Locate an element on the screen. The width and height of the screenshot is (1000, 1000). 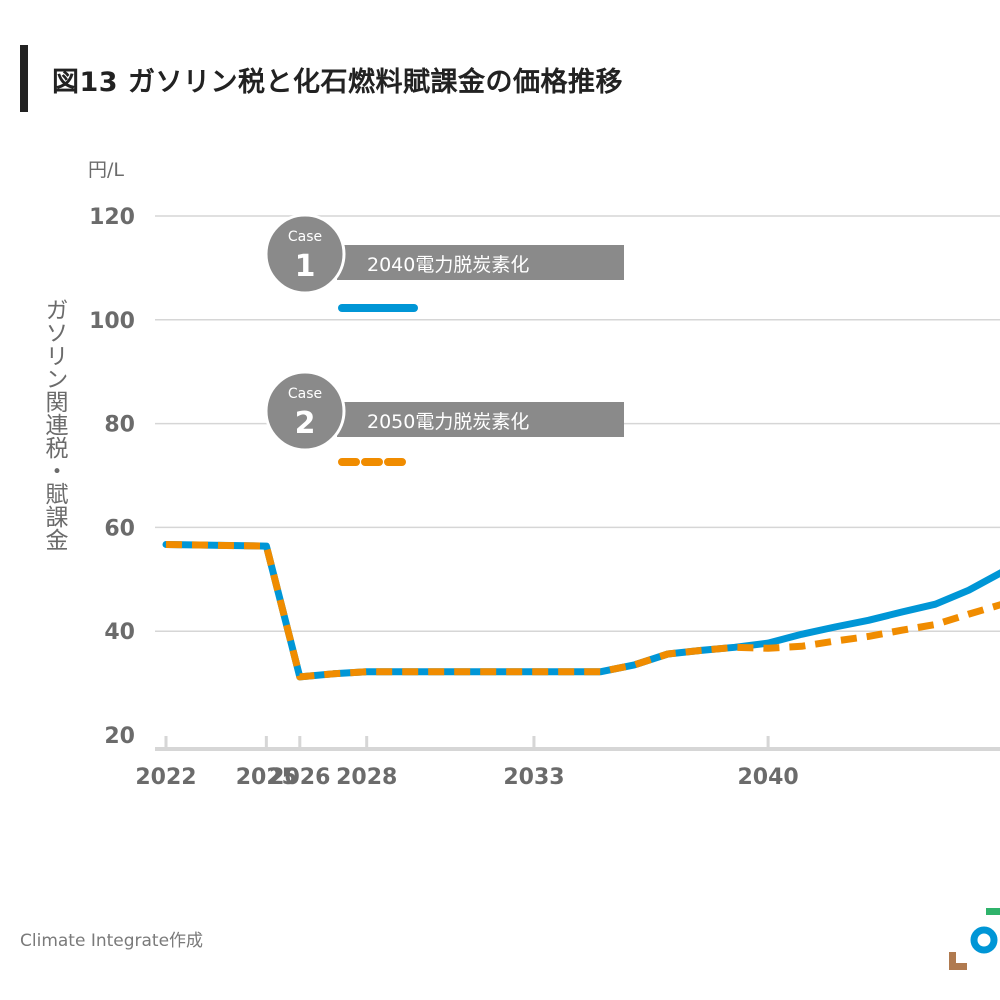
legend-case-2-case-word: Case is located at coordinates (305, 394).